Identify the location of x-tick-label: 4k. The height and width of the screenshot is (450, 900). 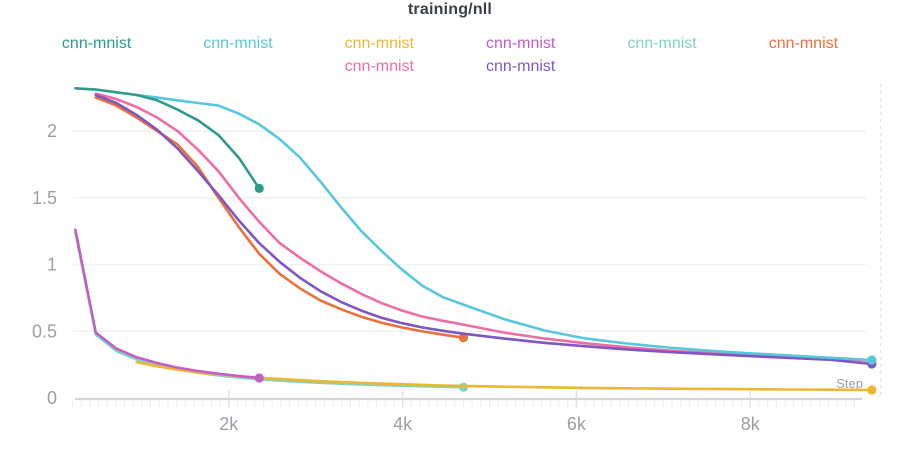
(403, 424).